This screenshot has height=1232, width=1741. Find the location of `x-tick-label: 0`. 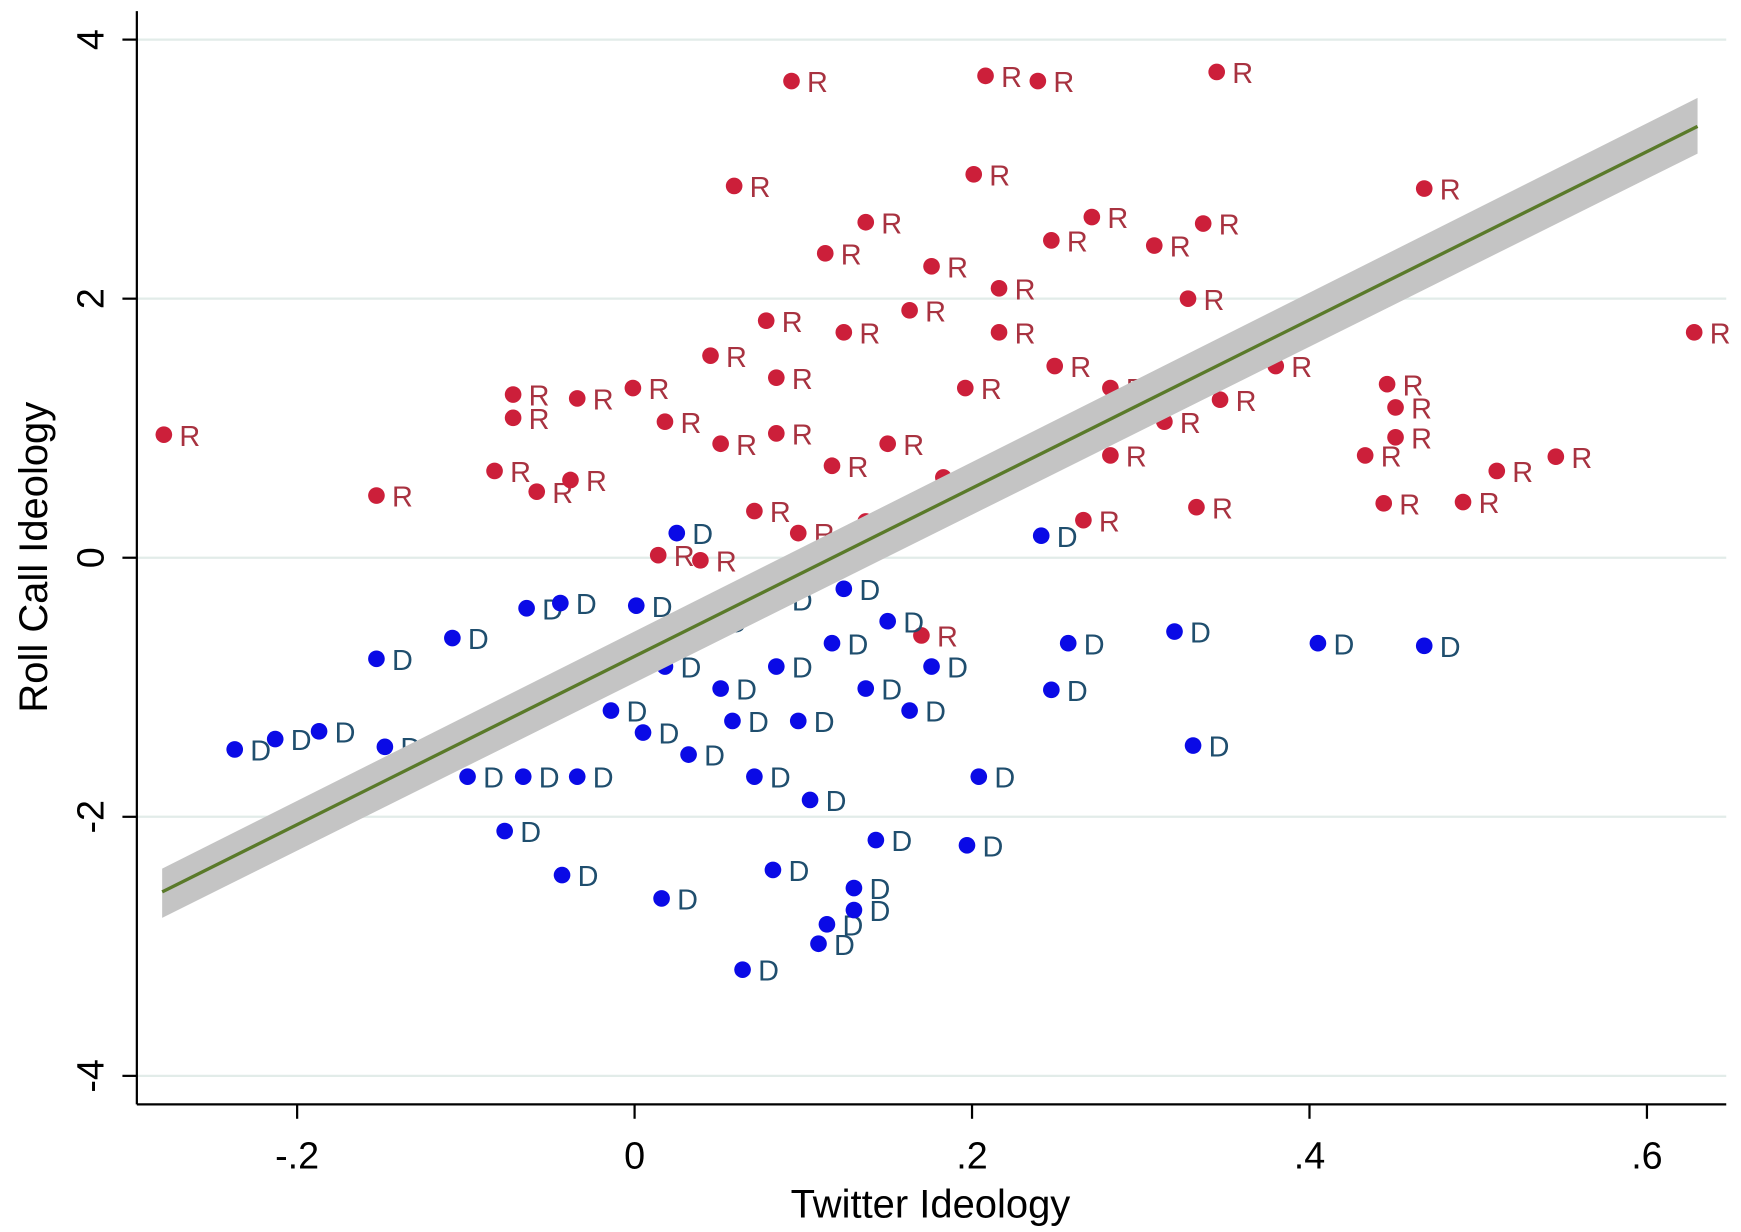

x-tick-label: 0 is located at coordinates (634, 1156).